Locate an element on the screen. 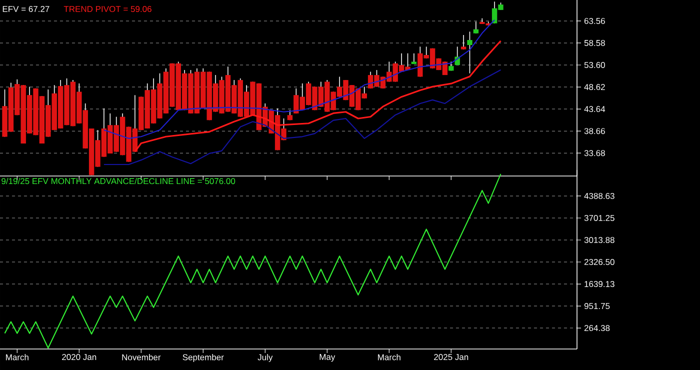 Image resolution: width=700 pixels, height=370 pixels. x-tick-label: 2025 Jan is located at coordinates (451, 357).